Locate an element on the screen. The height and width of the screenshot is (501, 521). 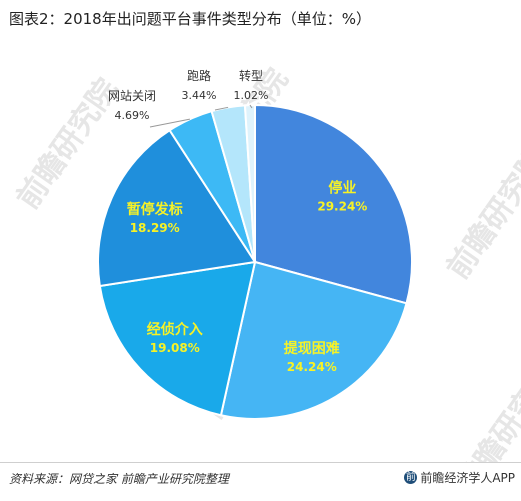
slice-value-label: 1.02% is located at coordinates (251, 95).